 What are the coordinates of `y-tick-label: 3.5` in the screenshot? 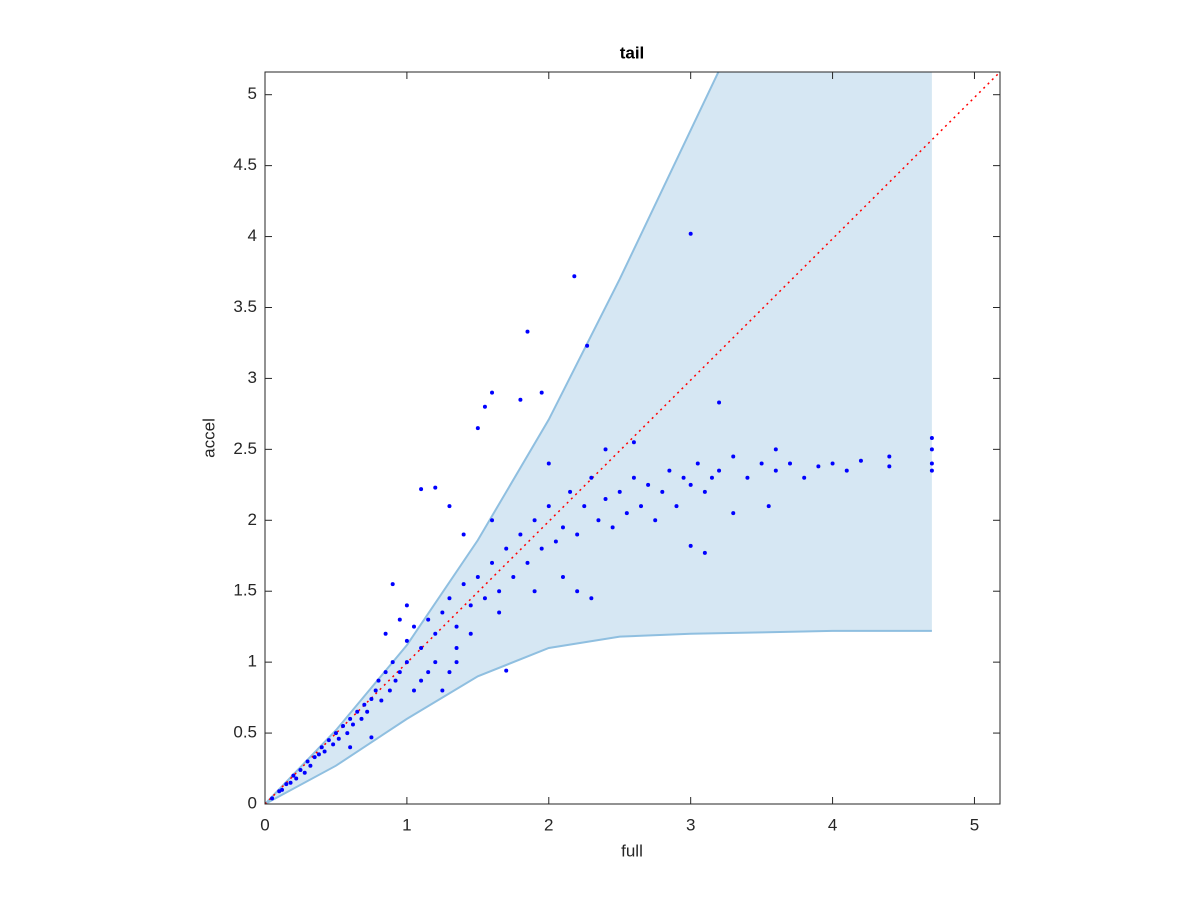 It's located at (245, 306).